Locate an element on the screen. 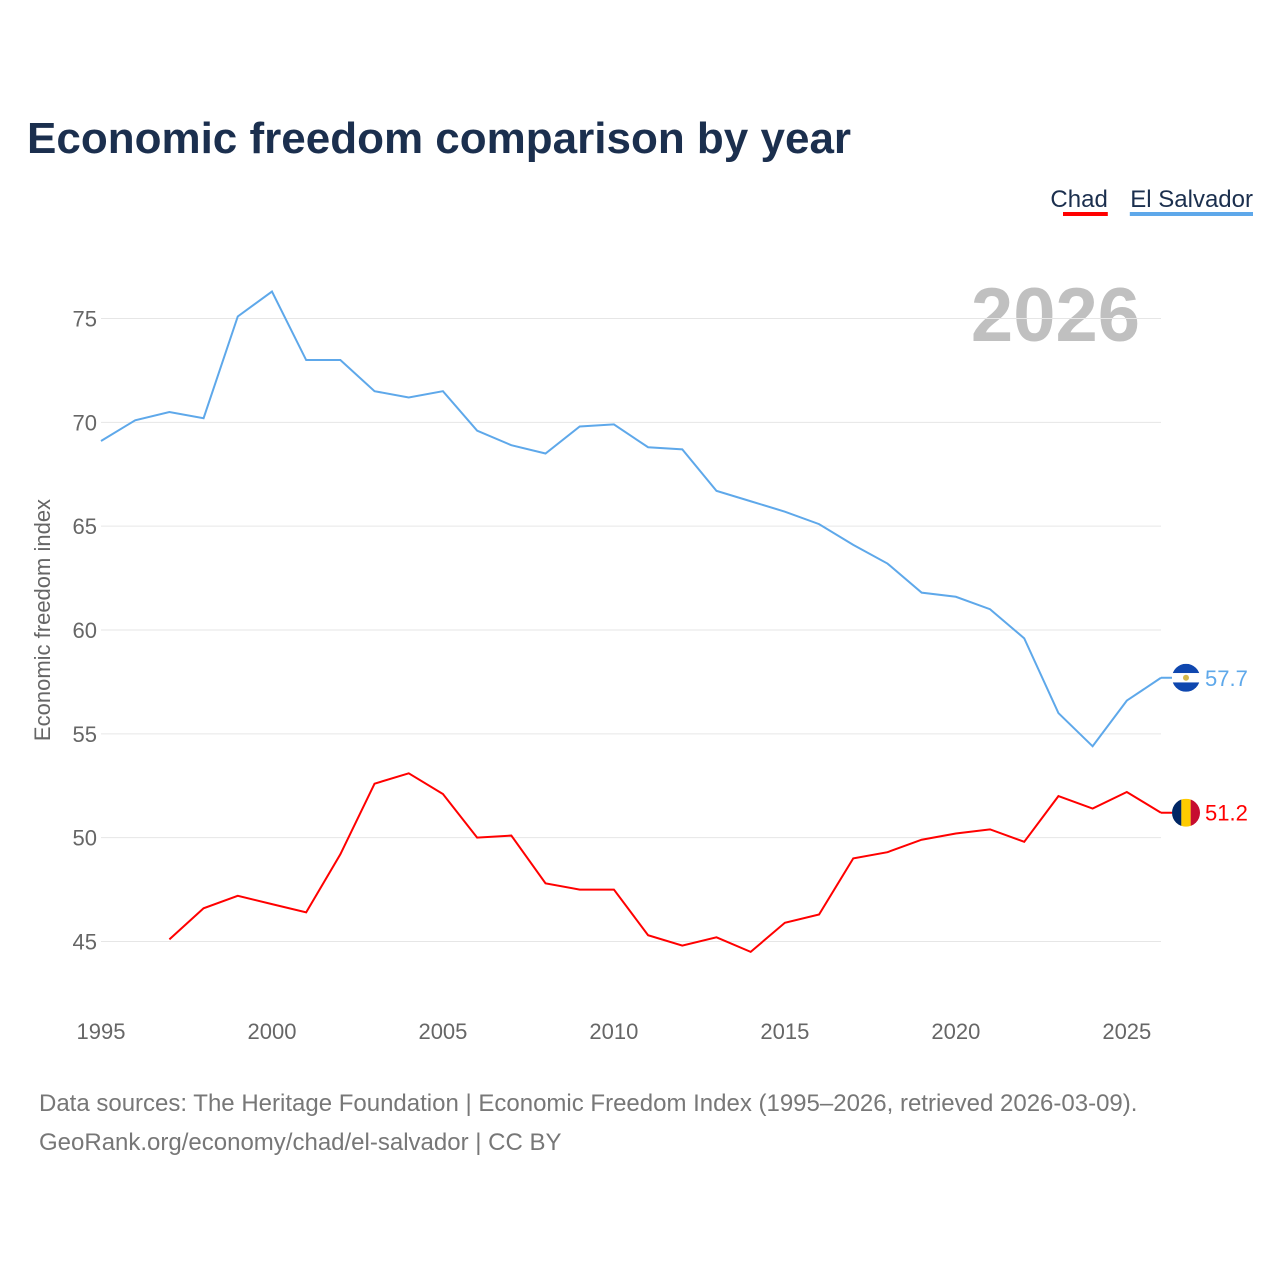 Image resolution: width=1280 pixels, height=1280 pixels. x-tick-label: 2015 is located at coordinates (784, 1031).